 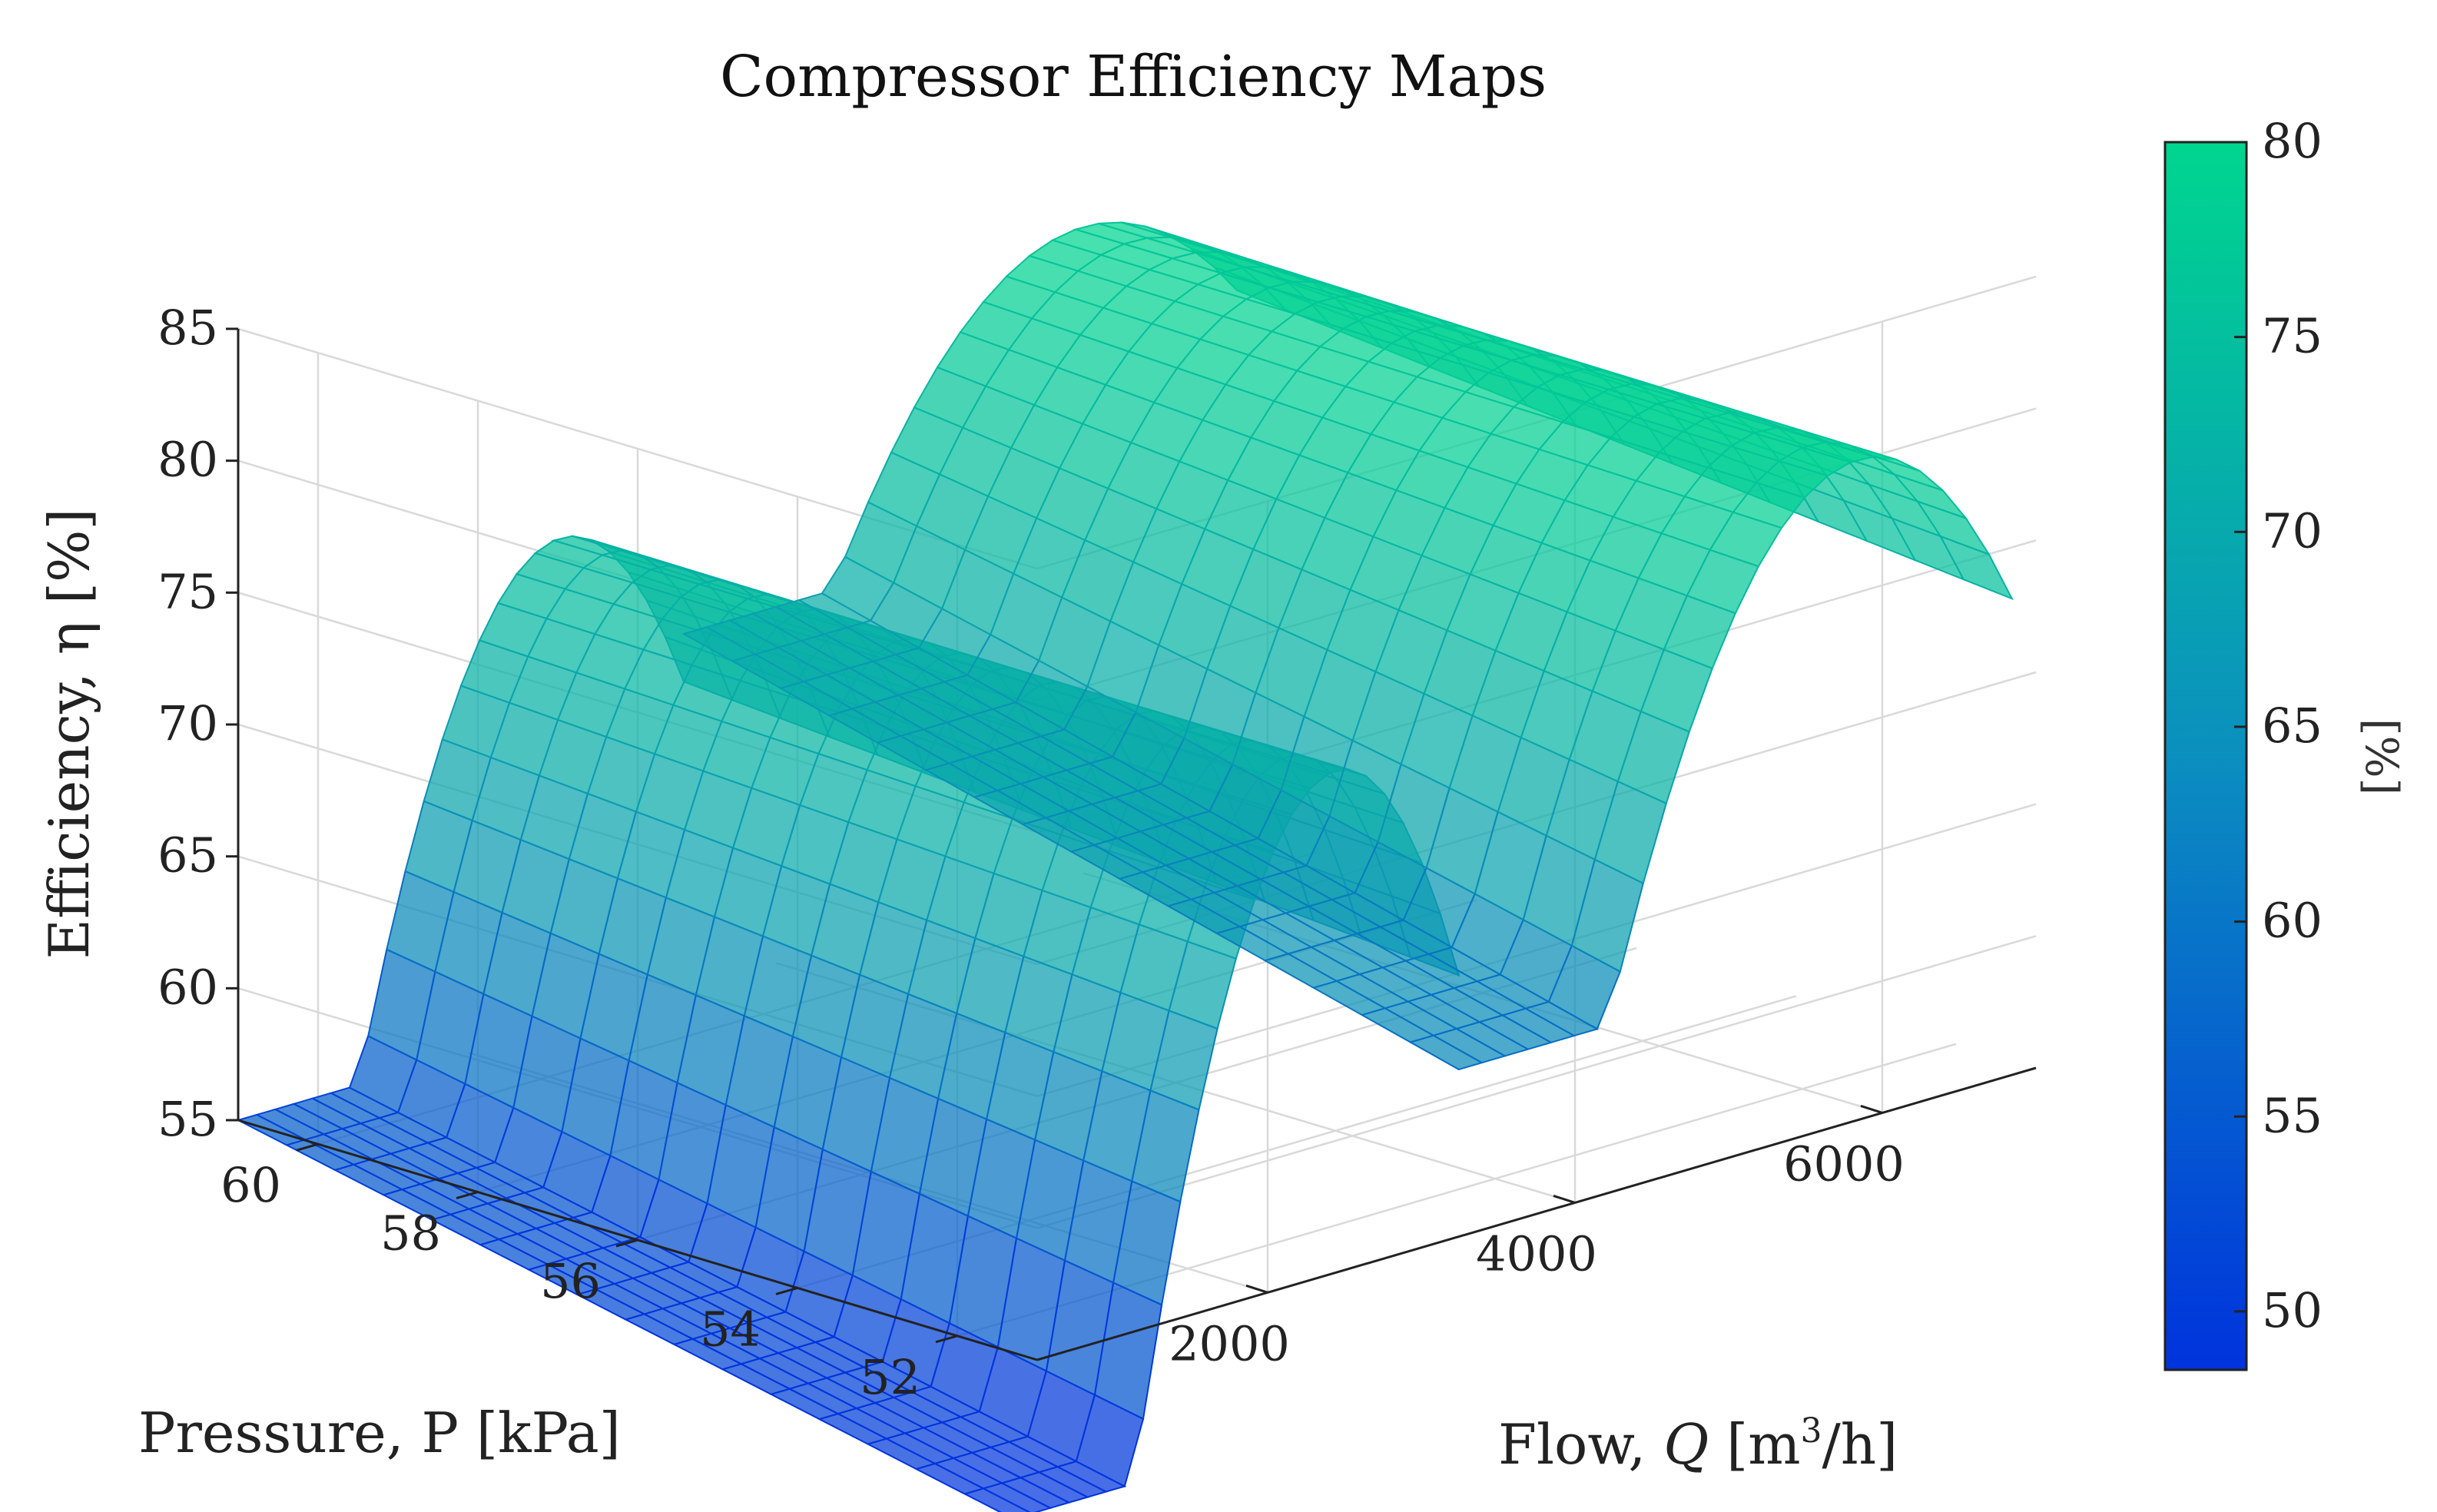 I want to click on flow-tick-label: 4000, so click(x=1536, y=1253).